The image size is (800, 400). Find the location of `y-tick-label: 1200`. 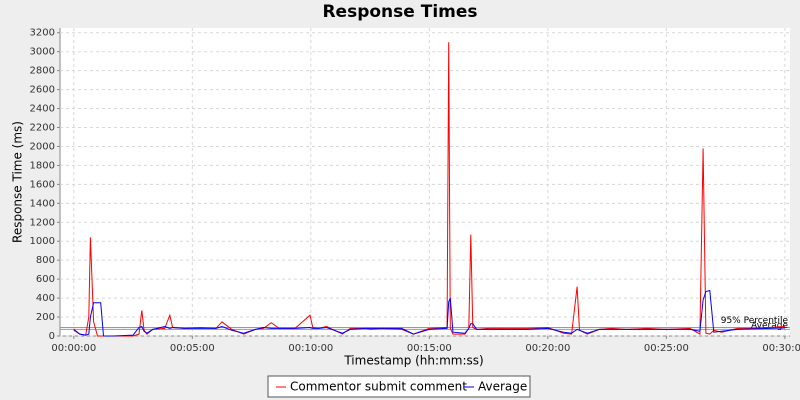

y-tick-label: 1200 is located at coordinates (42, 222).